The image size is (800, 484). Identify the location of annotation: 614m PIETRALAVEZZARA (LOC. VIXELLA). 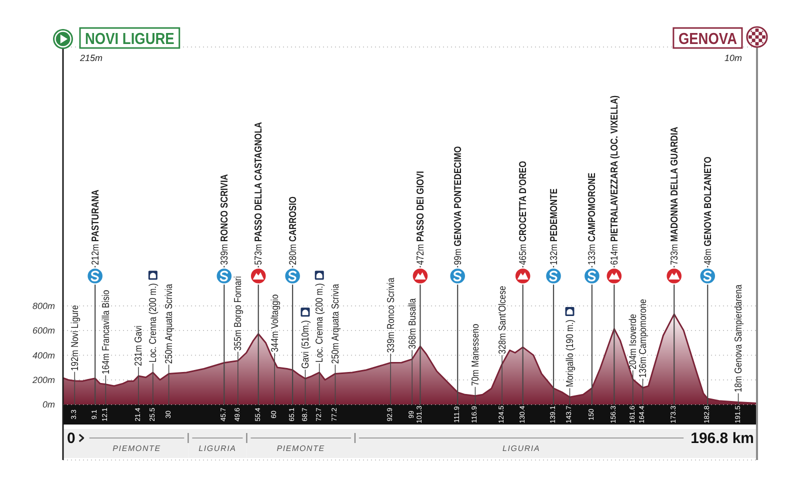
(614, 180).